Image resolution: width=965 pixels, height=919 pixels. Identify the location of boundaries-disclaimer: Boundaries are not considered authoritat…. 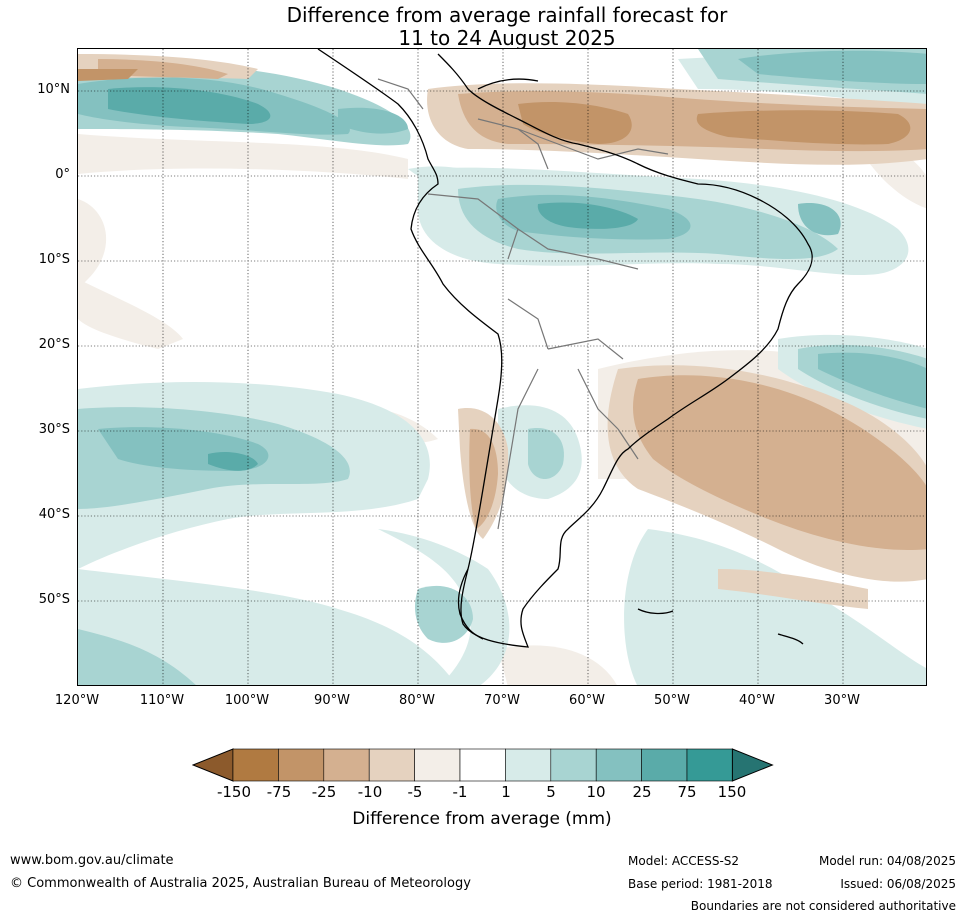
(823, 906).